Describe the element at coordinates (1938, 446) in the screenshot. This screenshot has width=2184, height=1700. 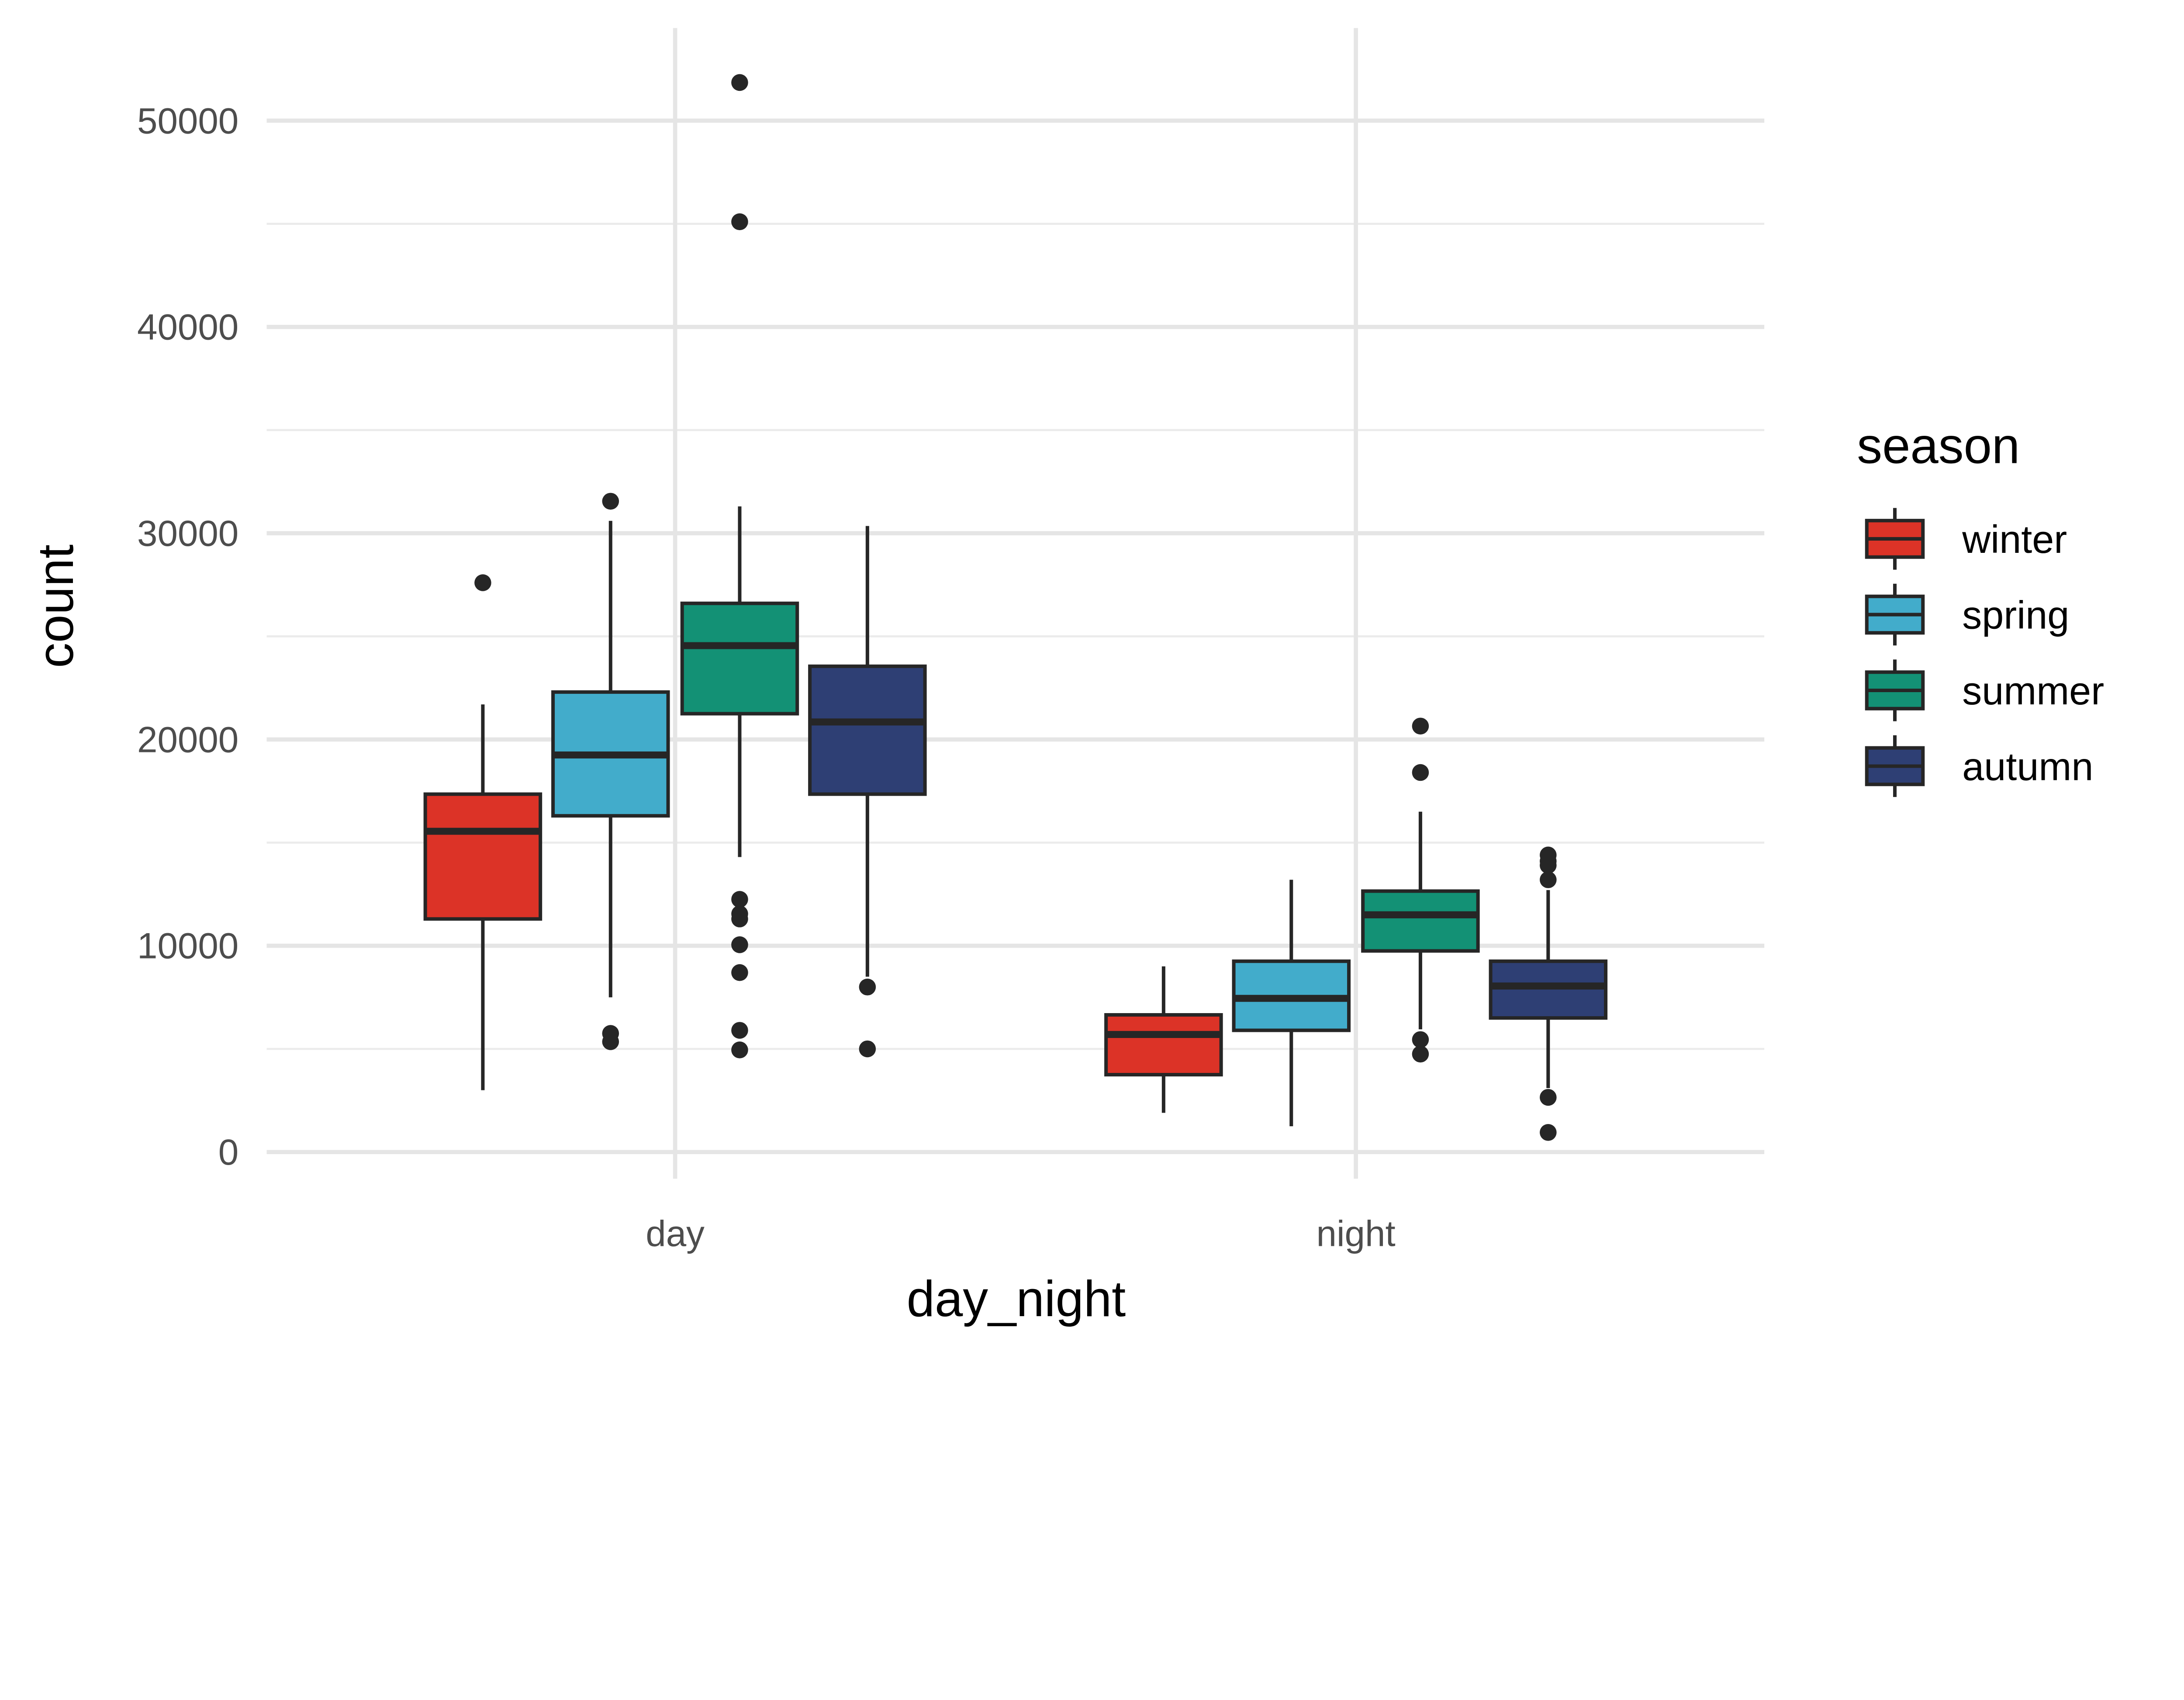
I see `legend-title: season` at that location.